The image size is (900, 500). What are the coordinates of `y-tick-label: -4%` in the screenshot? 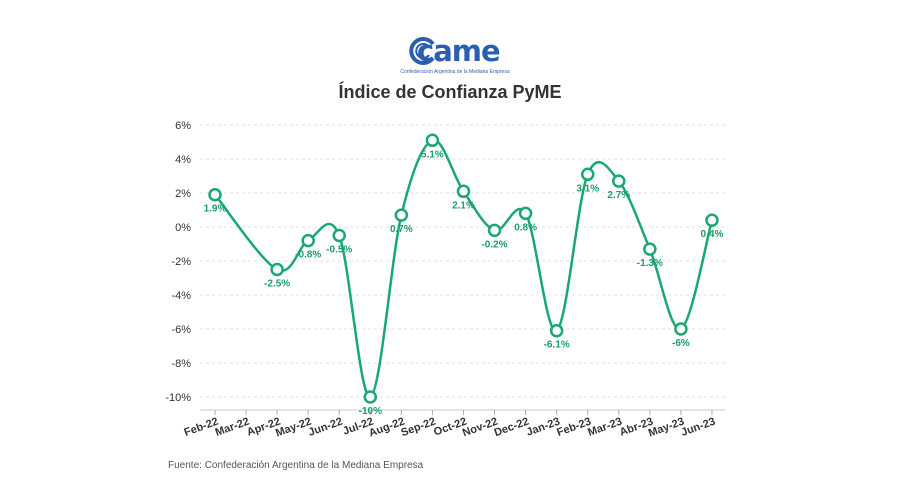 It's located at (181, 296).